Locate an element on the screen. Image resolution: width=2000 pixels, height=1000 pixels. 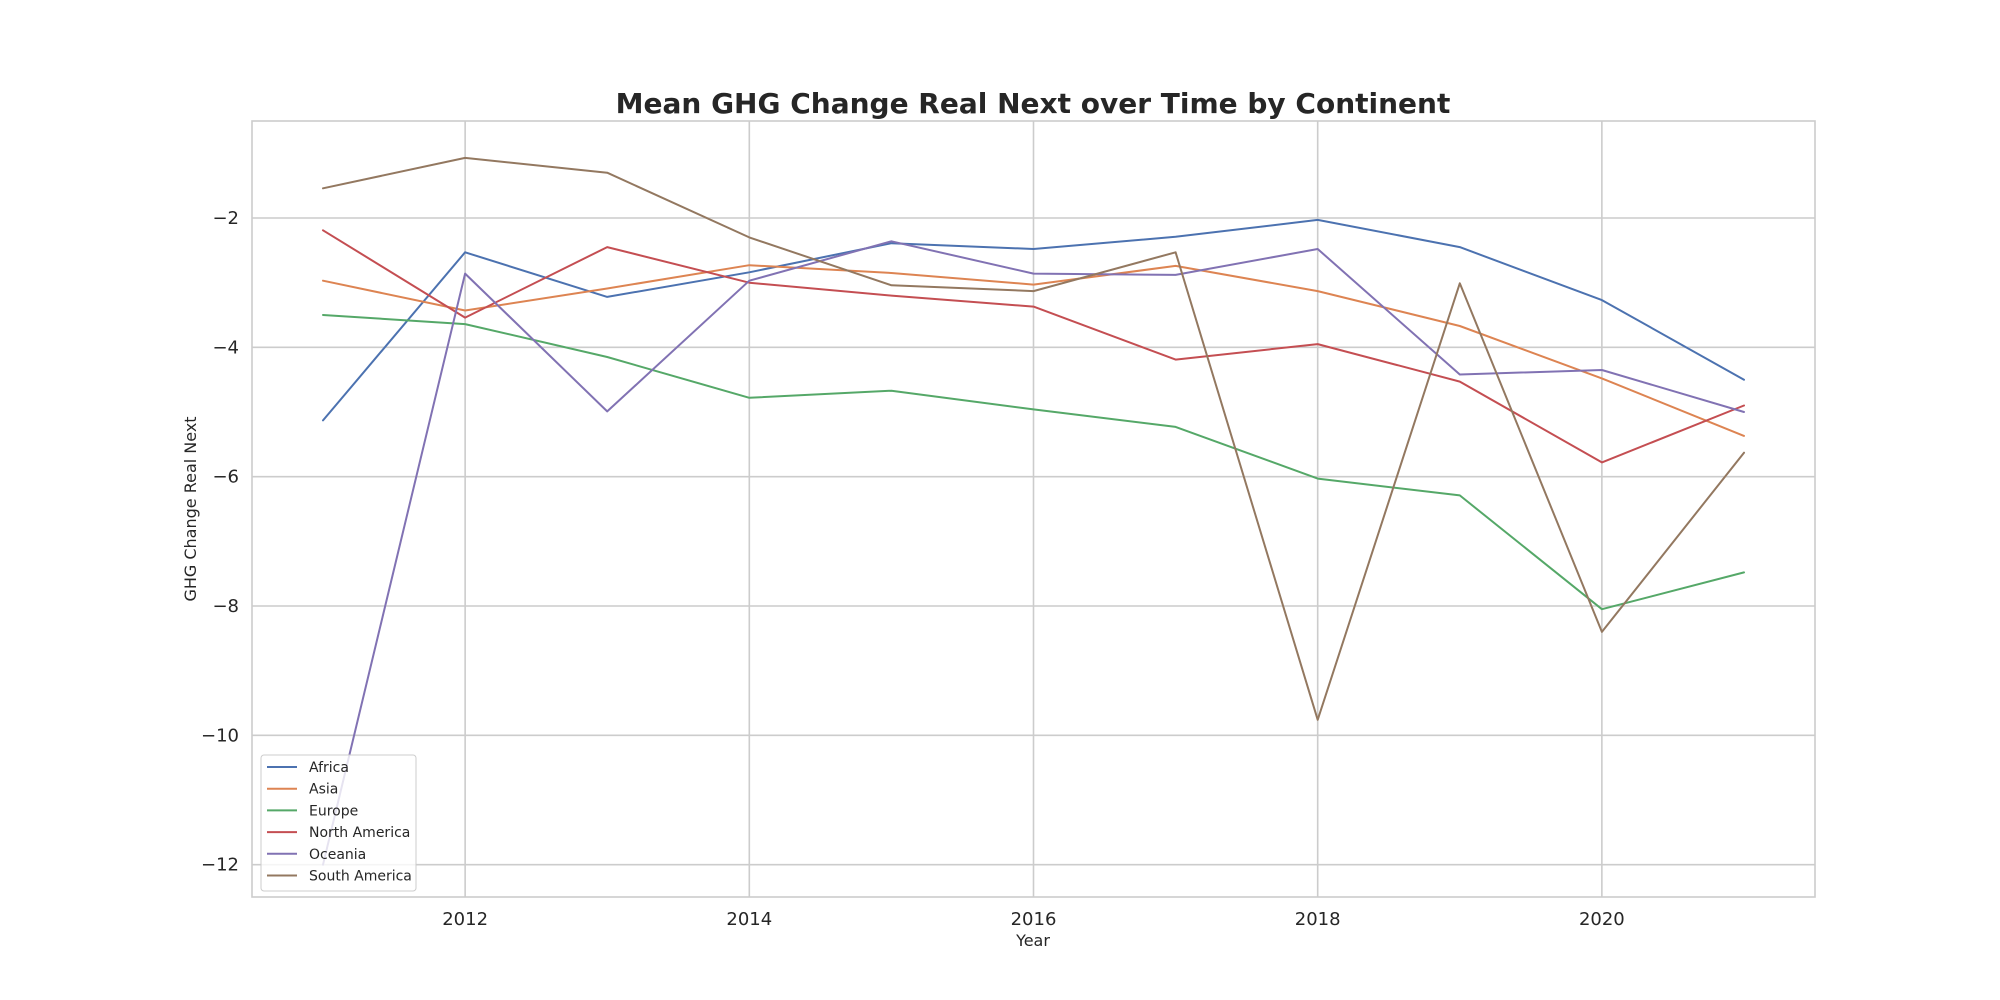
legend-box is located at coordinates (338, 823).